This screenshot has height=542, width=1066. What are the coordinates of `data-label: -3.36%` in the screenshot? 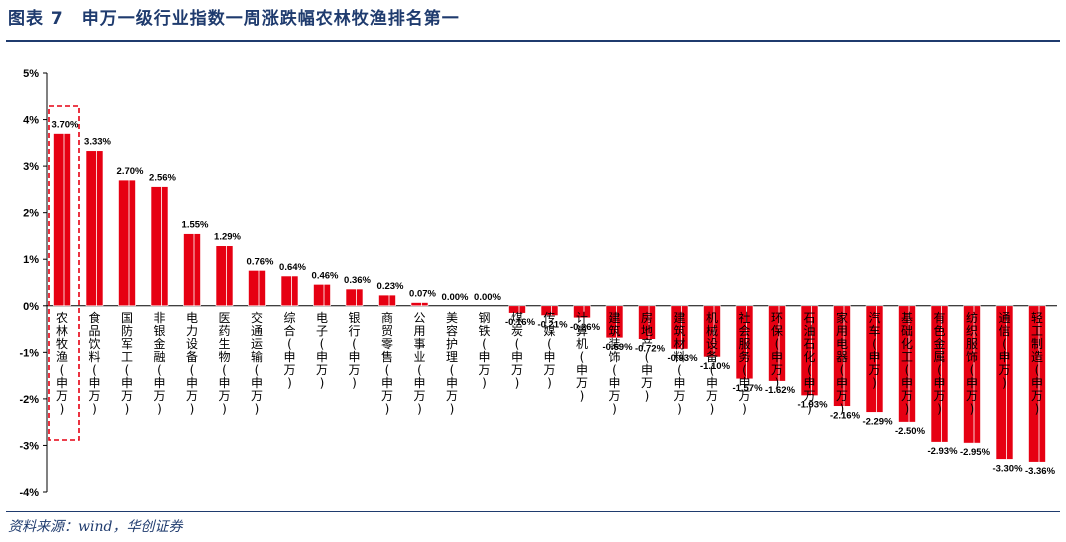 It's located at (1040, 471).